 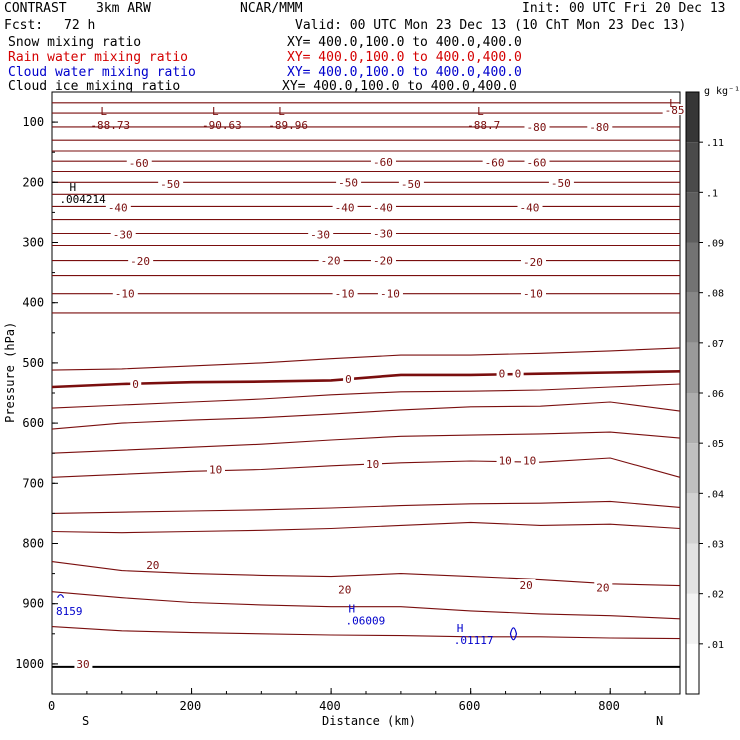 I want to click on minimum-value: -89.96, so click(x=288, y=125).